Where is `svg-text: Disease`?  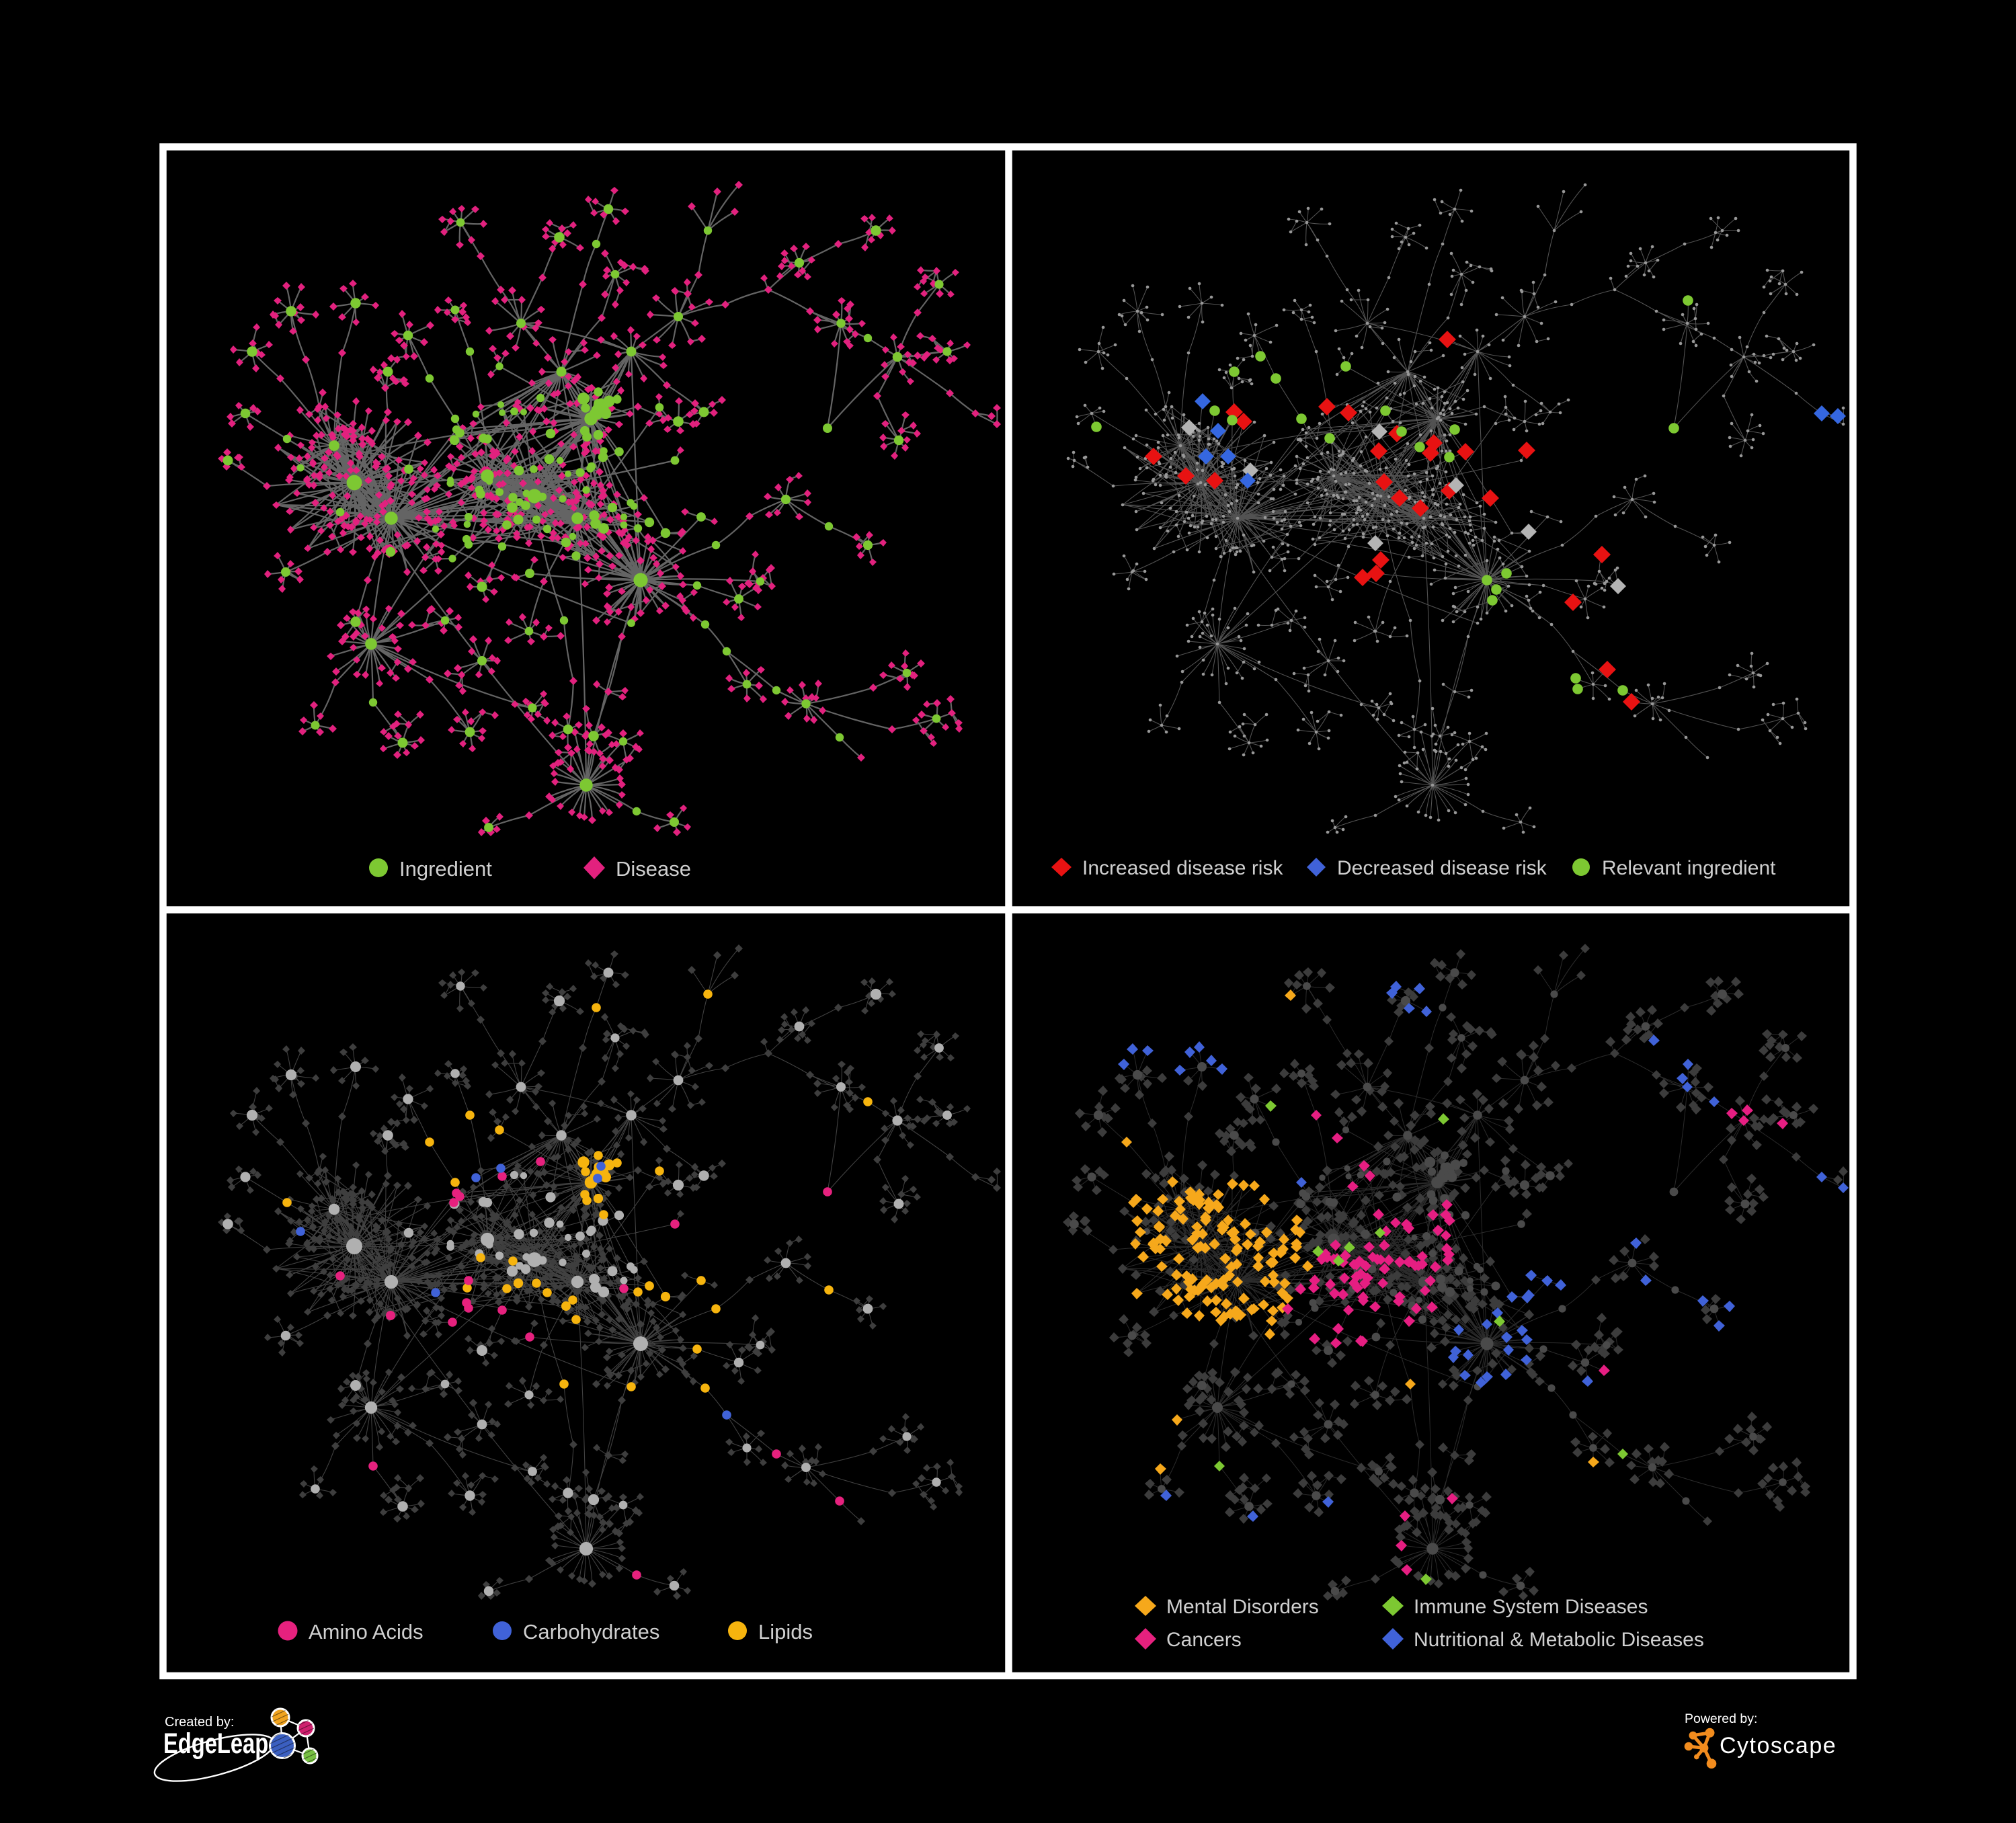 svg-text: Disease is located at coordinates (653, 869).